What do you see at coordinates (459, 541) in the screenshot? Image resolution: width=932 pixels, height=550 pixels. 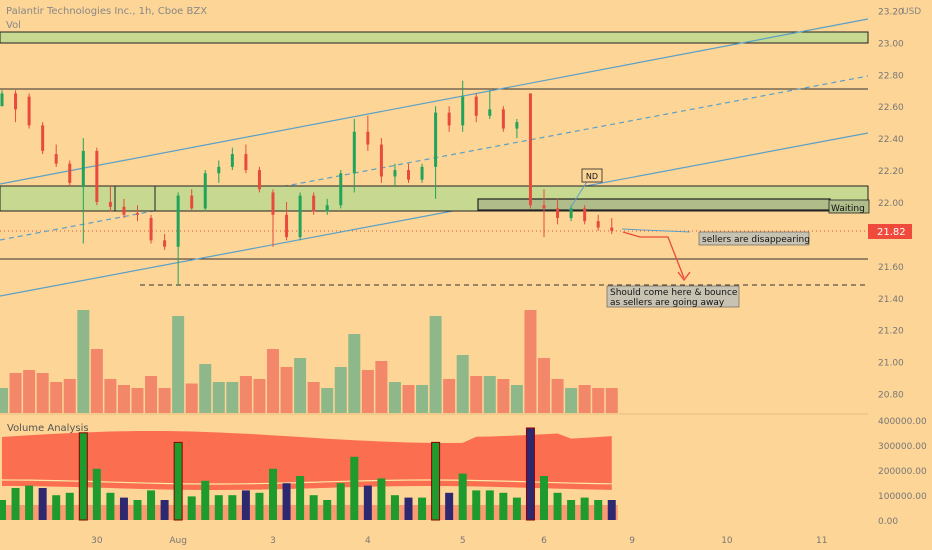 I see `time-axis: 30 Aug 3 4 5 6 9 10 11` at bounding box center [459, 541].